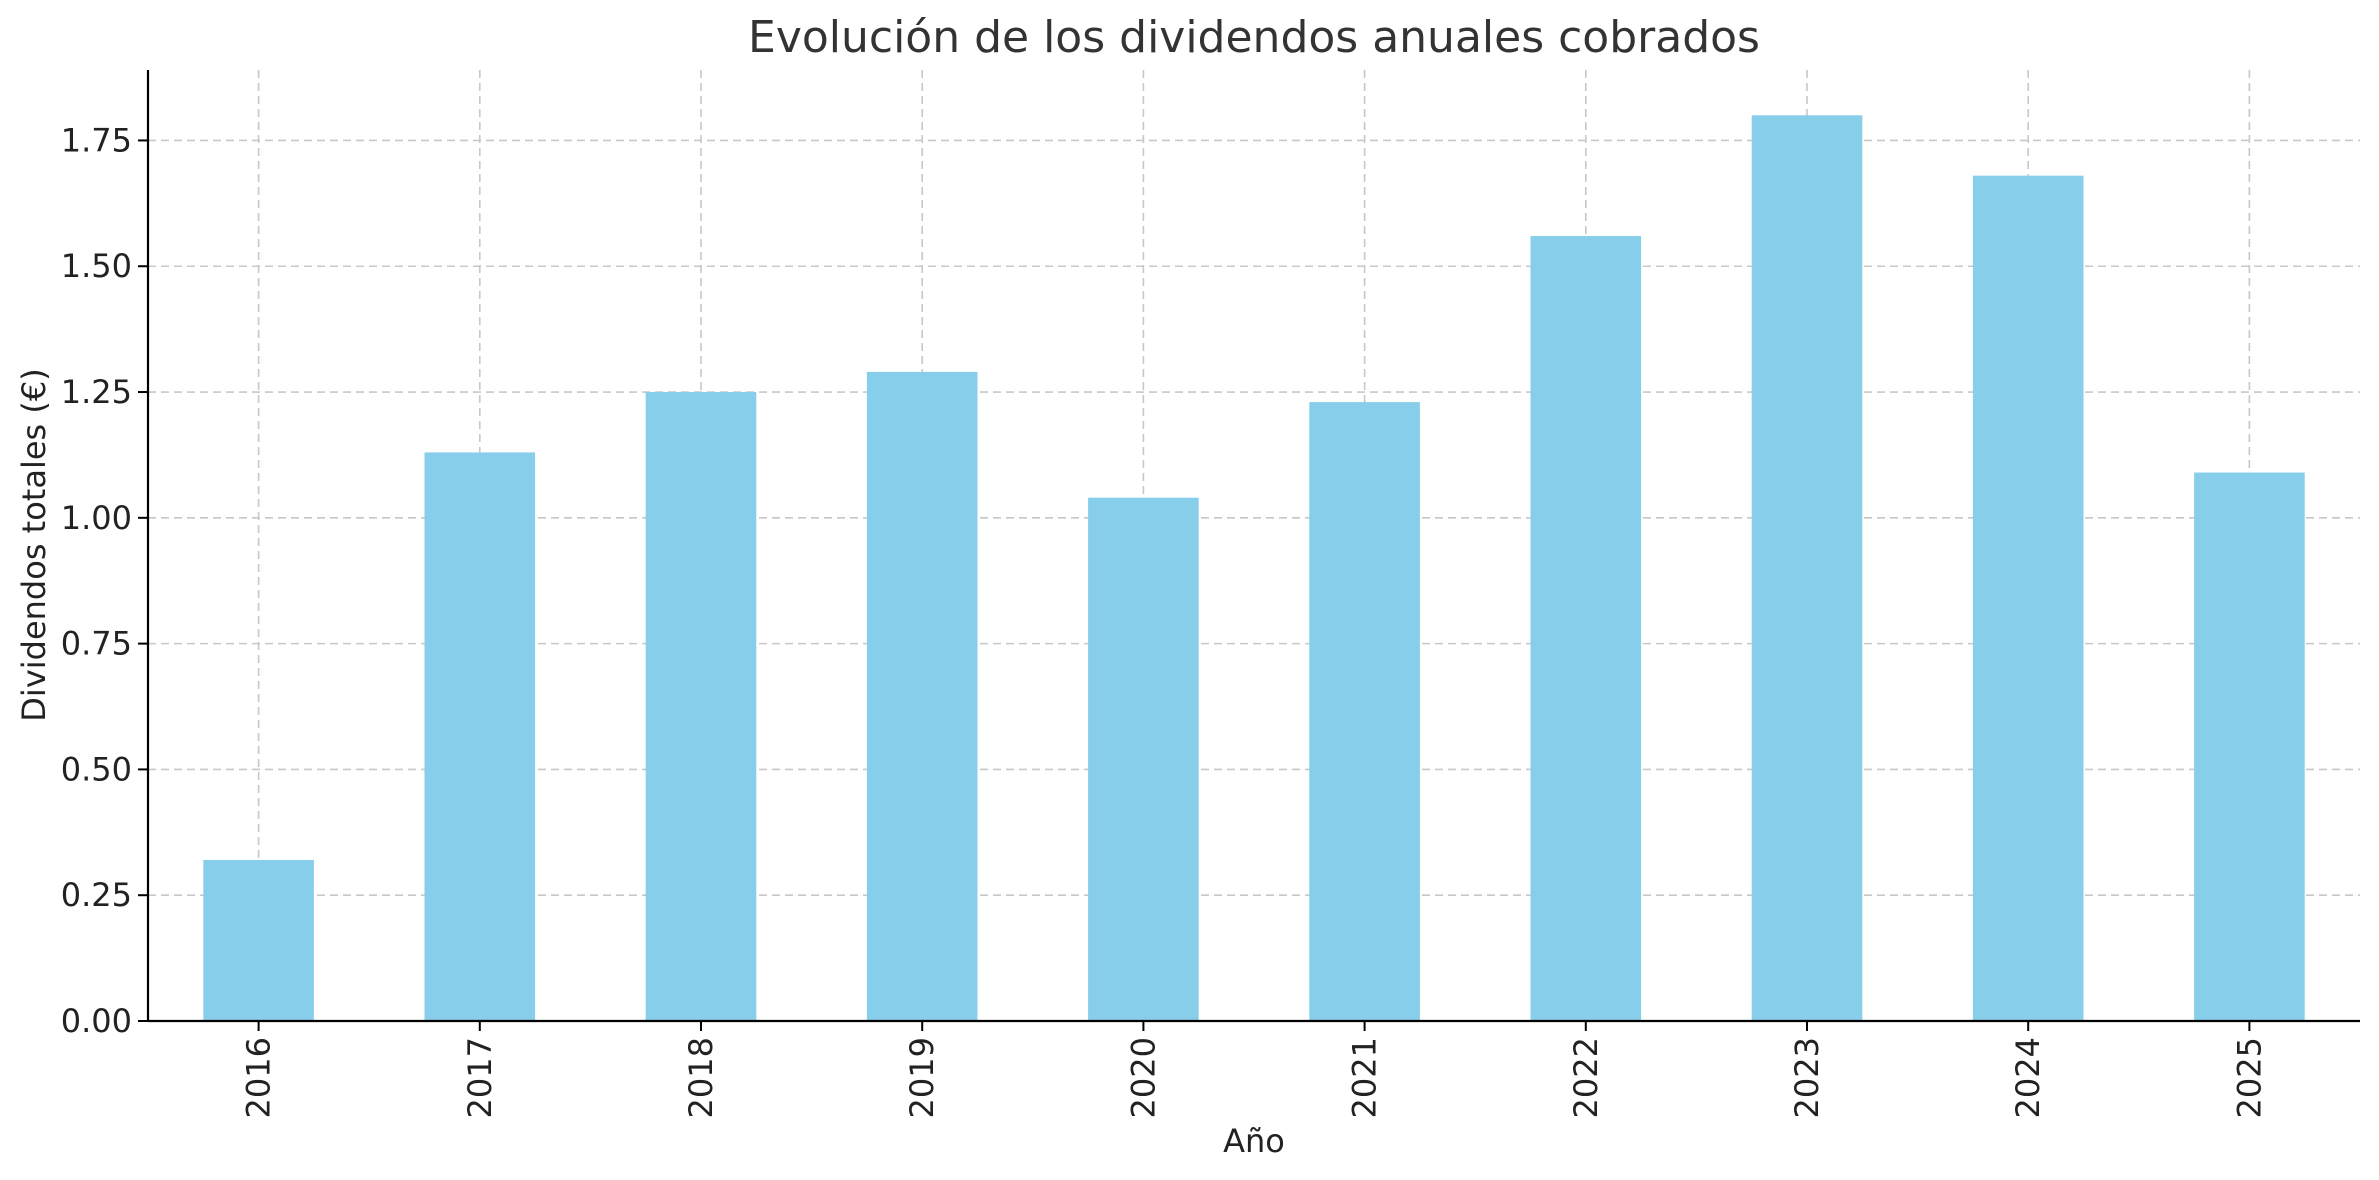  I want to click on y-axis-label: Dividendos totales (€), so click(34, 544).